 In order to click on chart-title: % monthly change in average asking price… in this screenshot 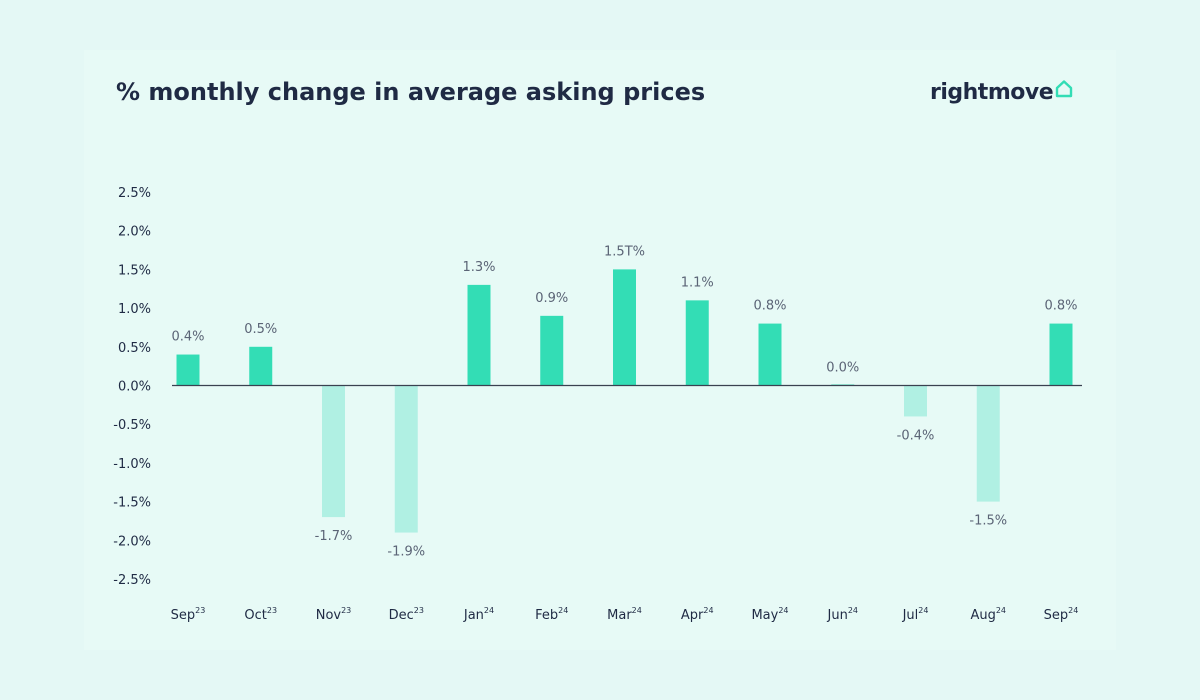, I will do `click(411, 92)`.